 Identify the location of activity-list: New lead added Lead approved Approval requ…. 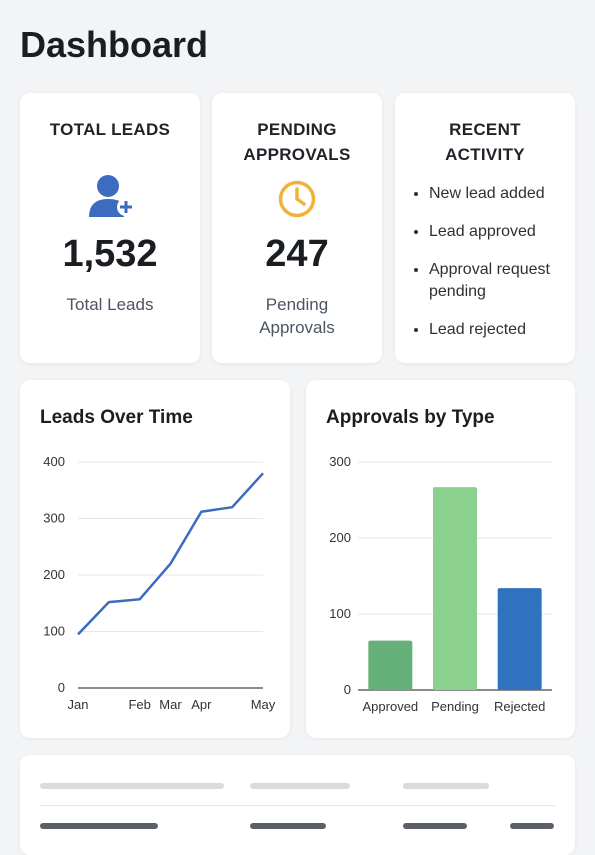
(495, 270).